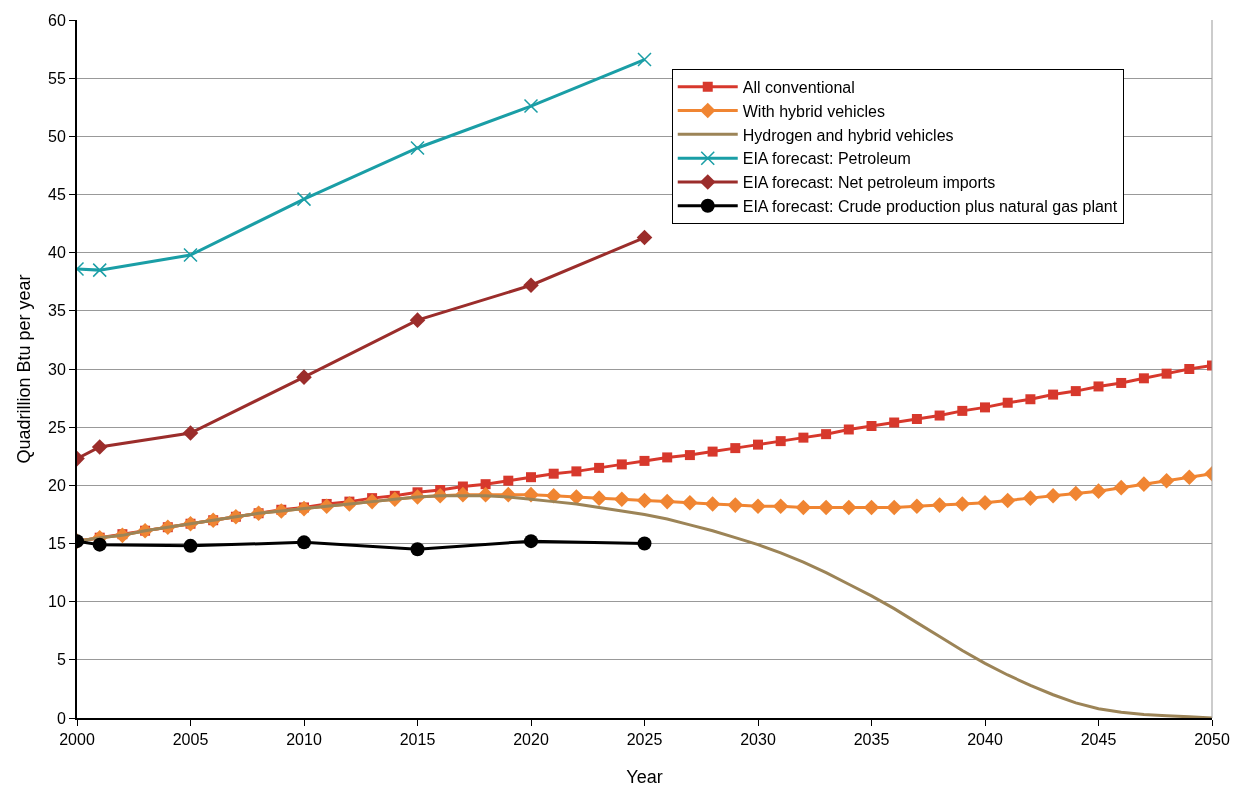  What do you see at coordinates (57, 253) in the screenshot?
I see `y-tick-label: 40` at bounding box center [57, 253].